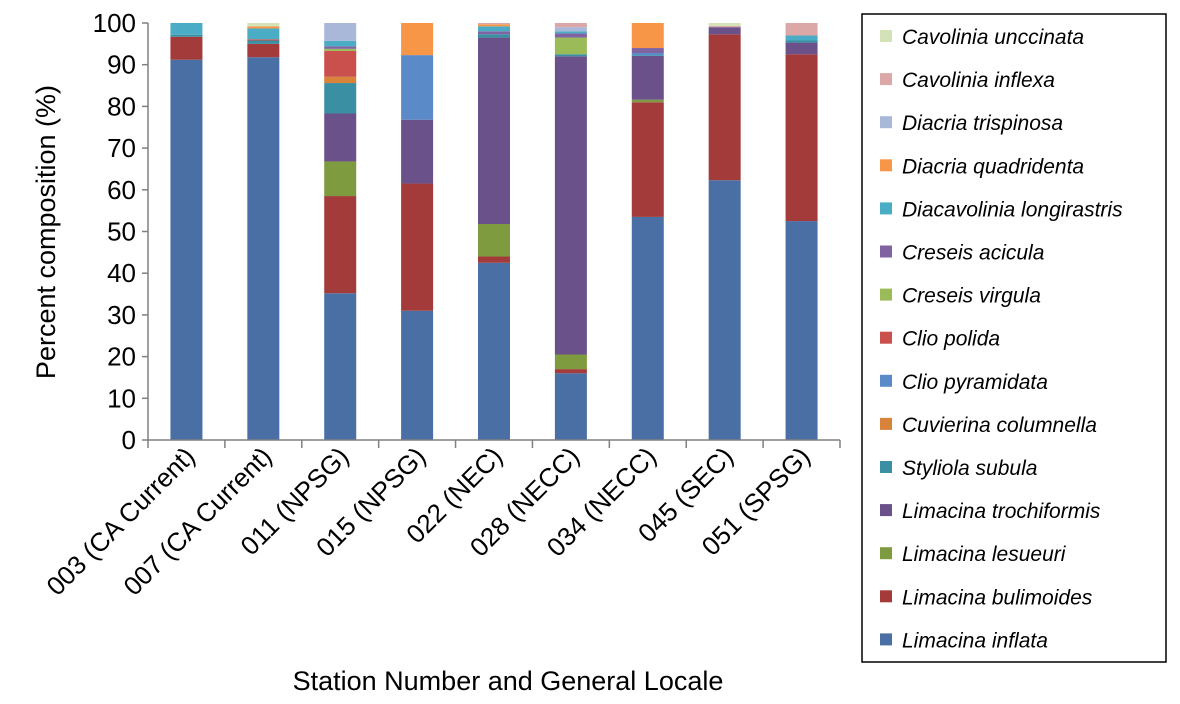 The image size is (1180, 704). I want to click on y-tick-label: 0, so click(129, 440).